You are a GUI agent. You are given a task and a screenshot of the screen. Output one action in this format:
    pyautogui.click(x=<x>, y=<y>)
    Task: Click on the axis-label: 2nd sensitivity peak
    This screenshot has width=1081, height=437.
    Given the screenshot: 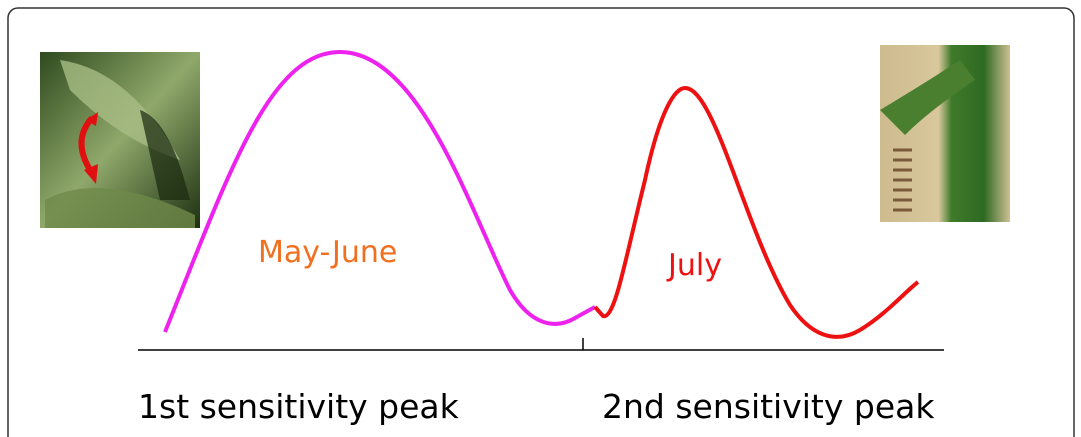 What is the action you would take?
    pyautogui.click(x=768, y=406)
    